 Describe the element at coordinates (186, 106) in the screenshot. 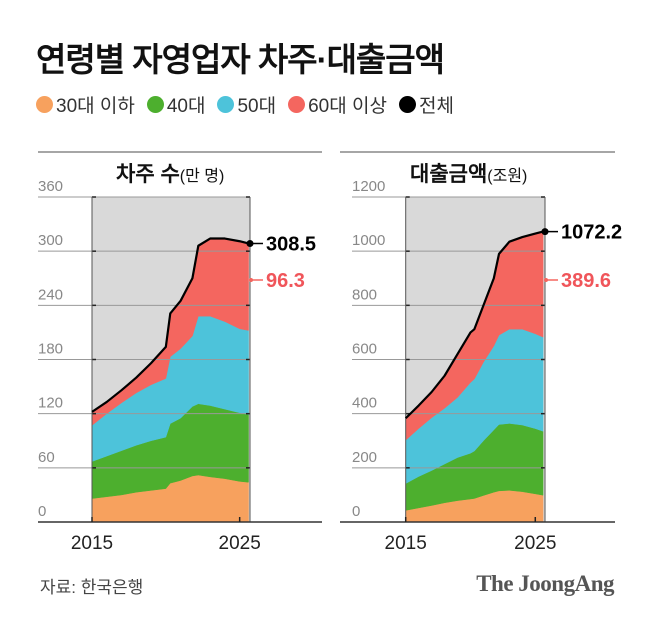

I see `legend-label: 40대` at that location.